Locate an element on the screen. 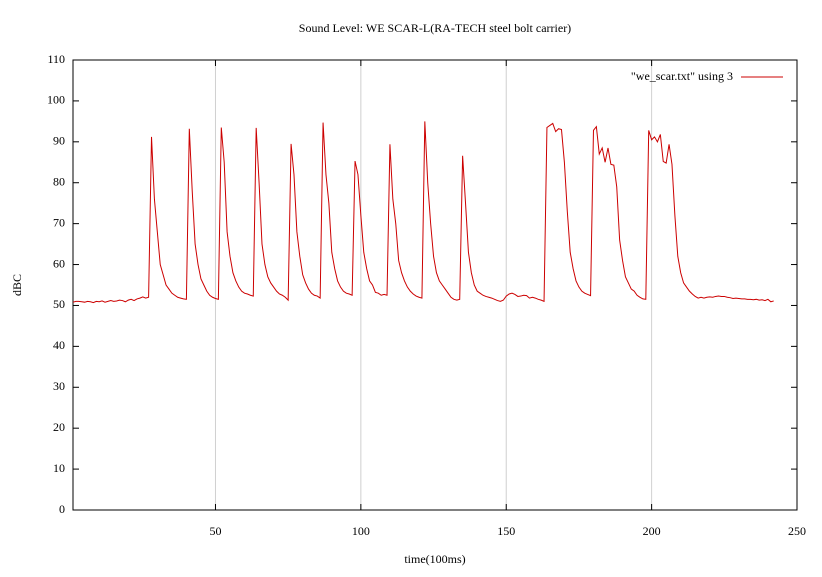 Image resolution: width=822 pixels, height=577 pixels. x-axis-label: time(100ms) is located at coordinates (434, 559).